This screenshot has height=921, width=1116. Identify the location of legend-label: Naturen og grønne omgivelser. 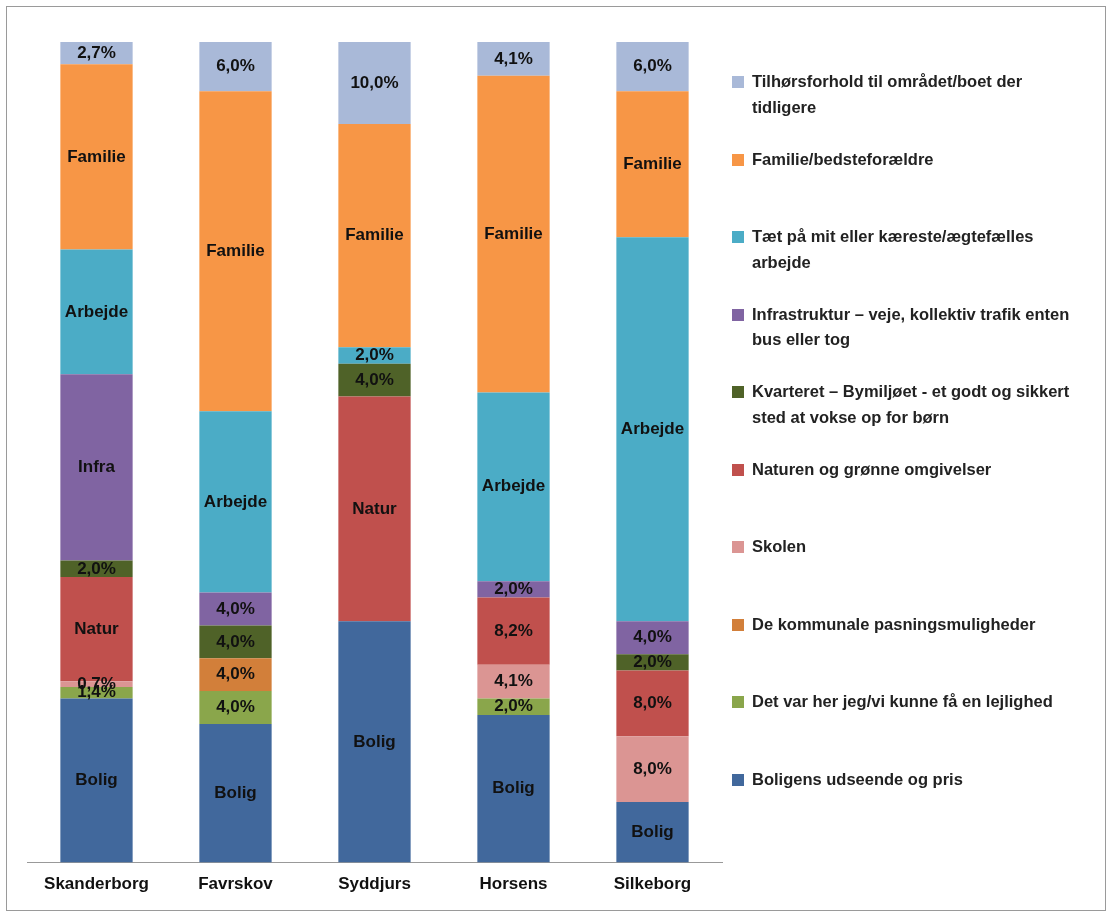
(872, 469).